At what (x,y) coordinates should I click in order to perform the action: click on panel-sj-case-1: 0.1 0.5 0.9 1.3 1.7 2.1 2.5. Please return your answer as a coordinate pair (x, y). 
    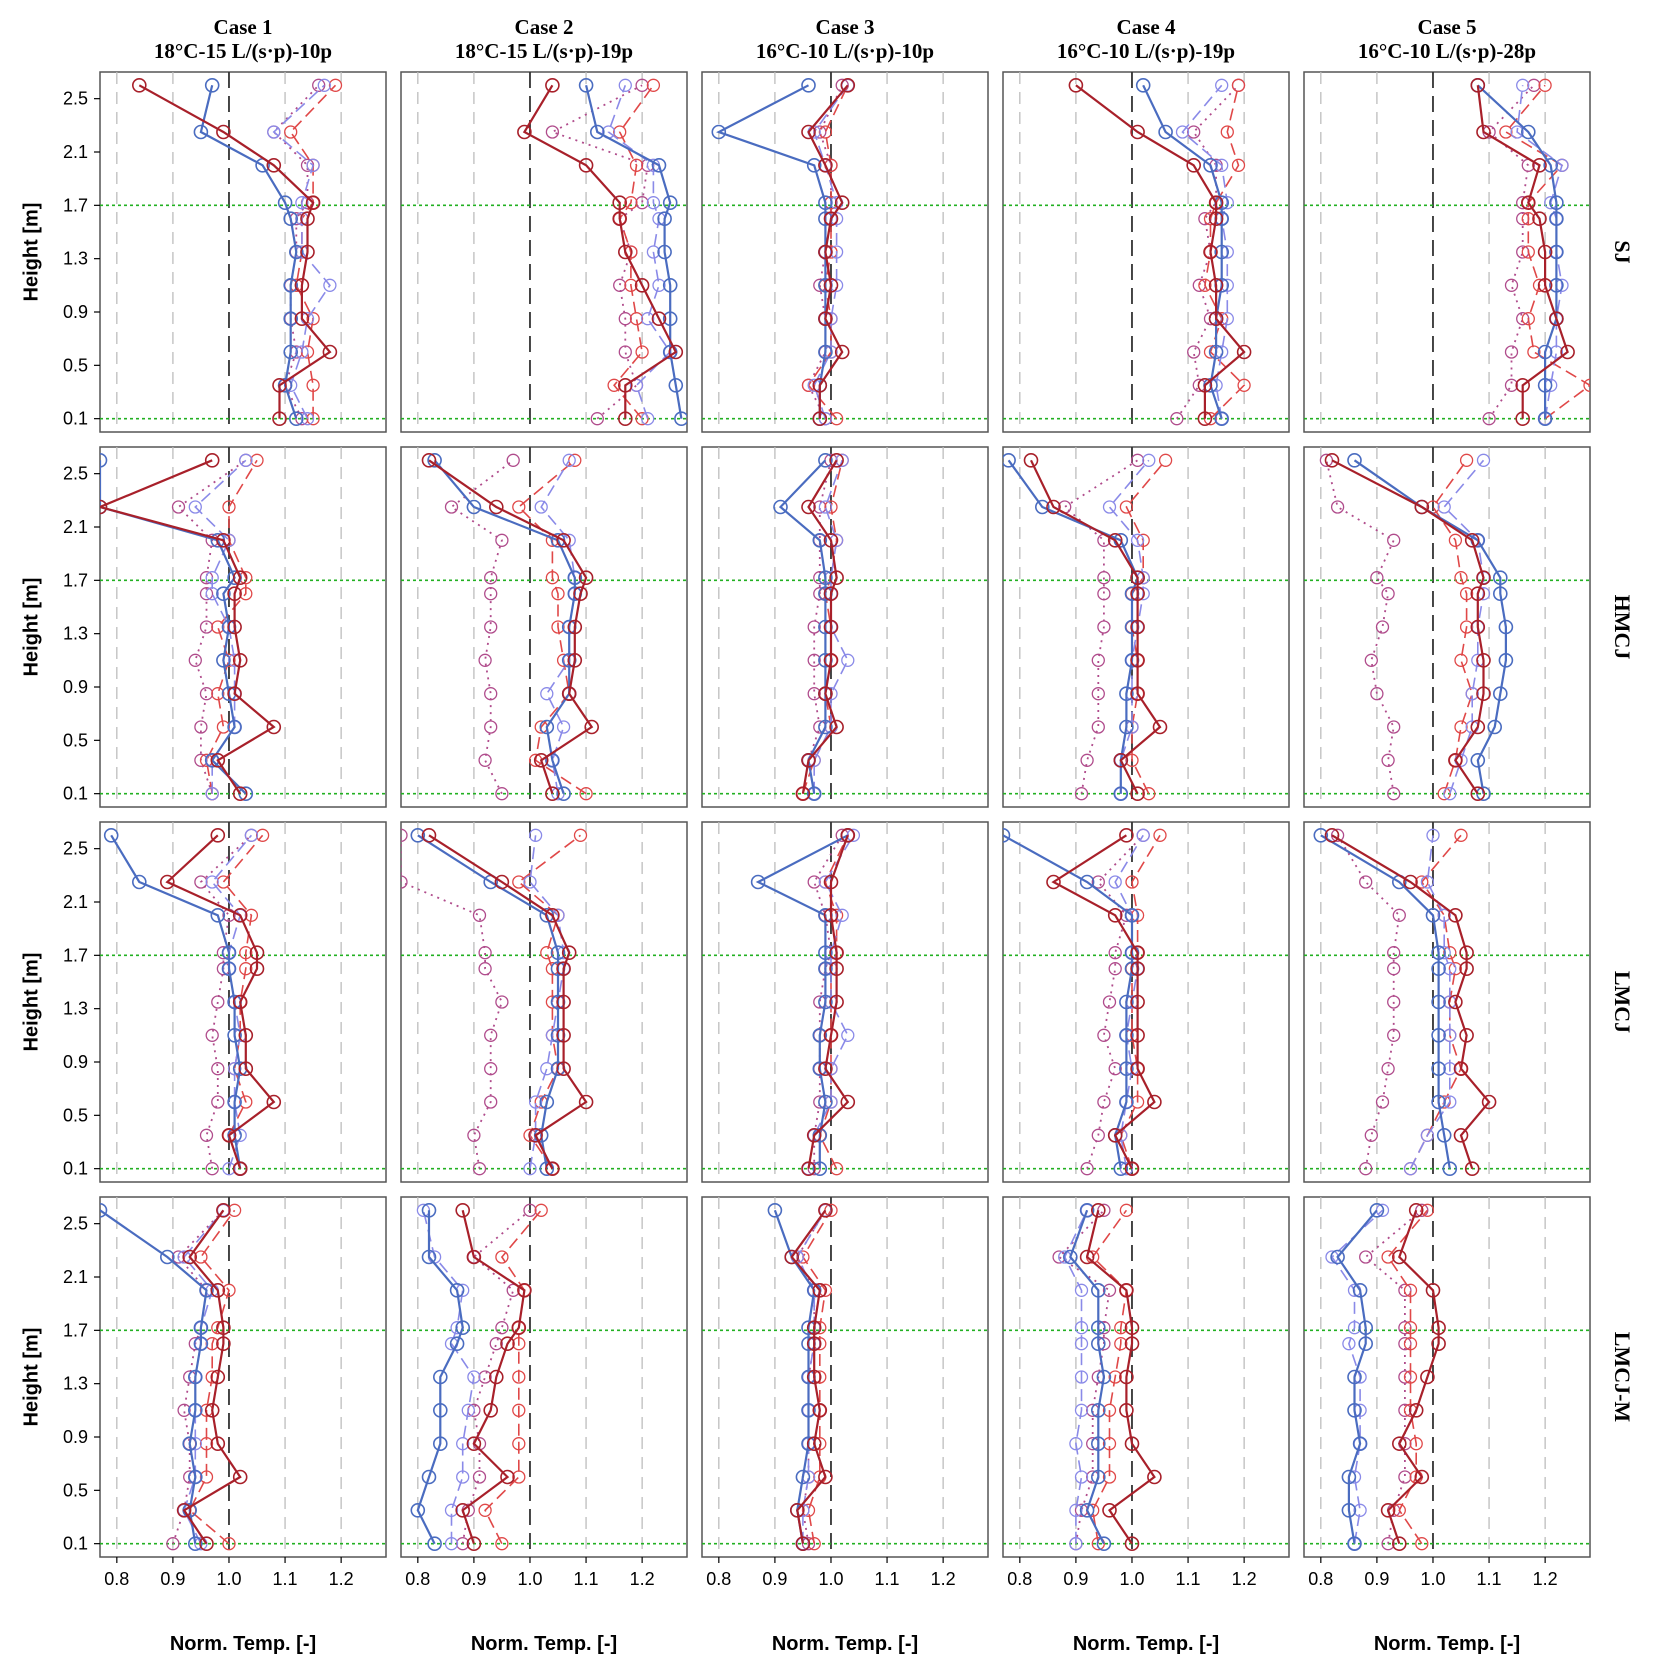
    Looking at the image, I should click on (225, 252).